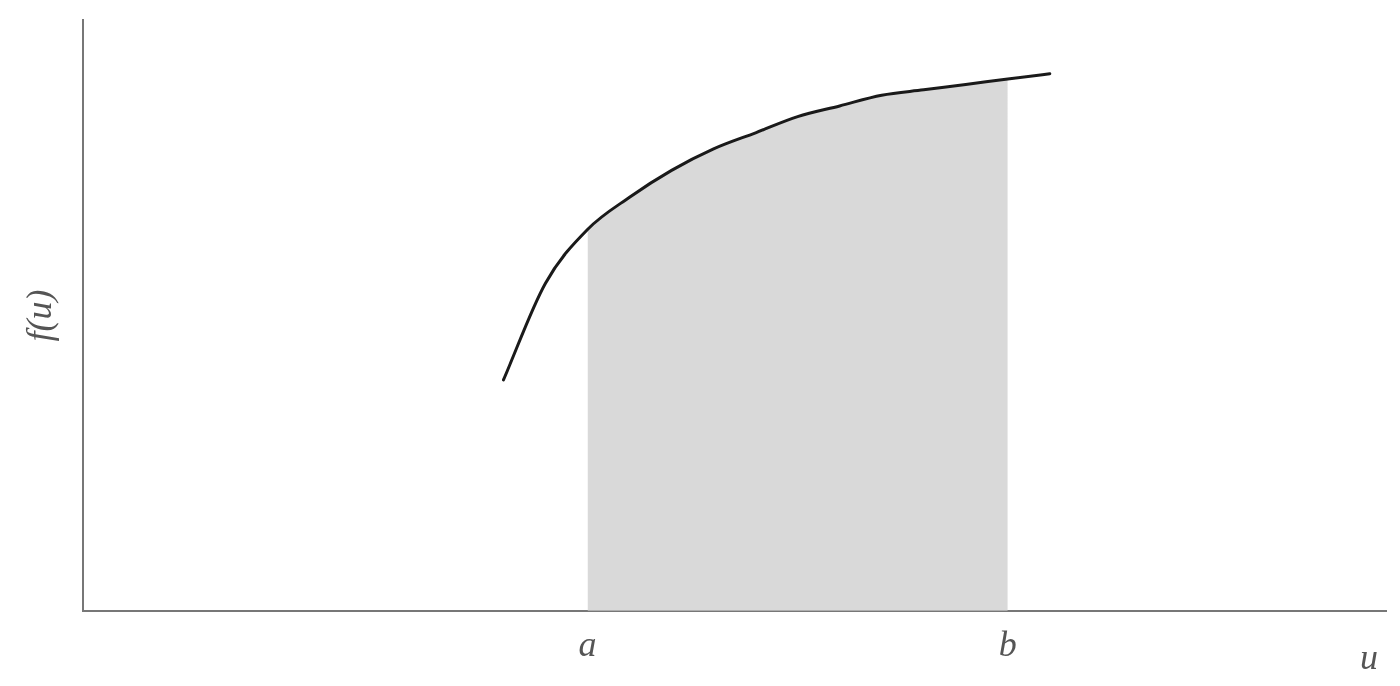 Image resolution: width=1400 pixels, height=686 pixels. What do you see at coordinates (1007, 643) in the screenshot?
I see `x-tick-label: b` at bounding box center [1007, 643].